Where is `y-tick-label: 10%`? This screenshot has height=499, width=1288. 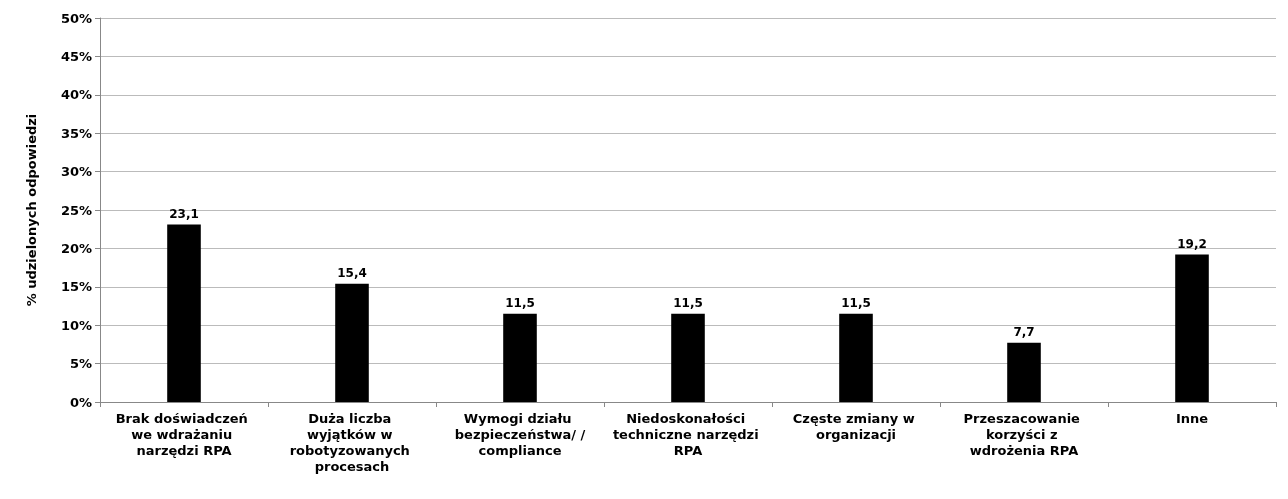 y-tick-label: 10% is located at coordinates (76, 325).